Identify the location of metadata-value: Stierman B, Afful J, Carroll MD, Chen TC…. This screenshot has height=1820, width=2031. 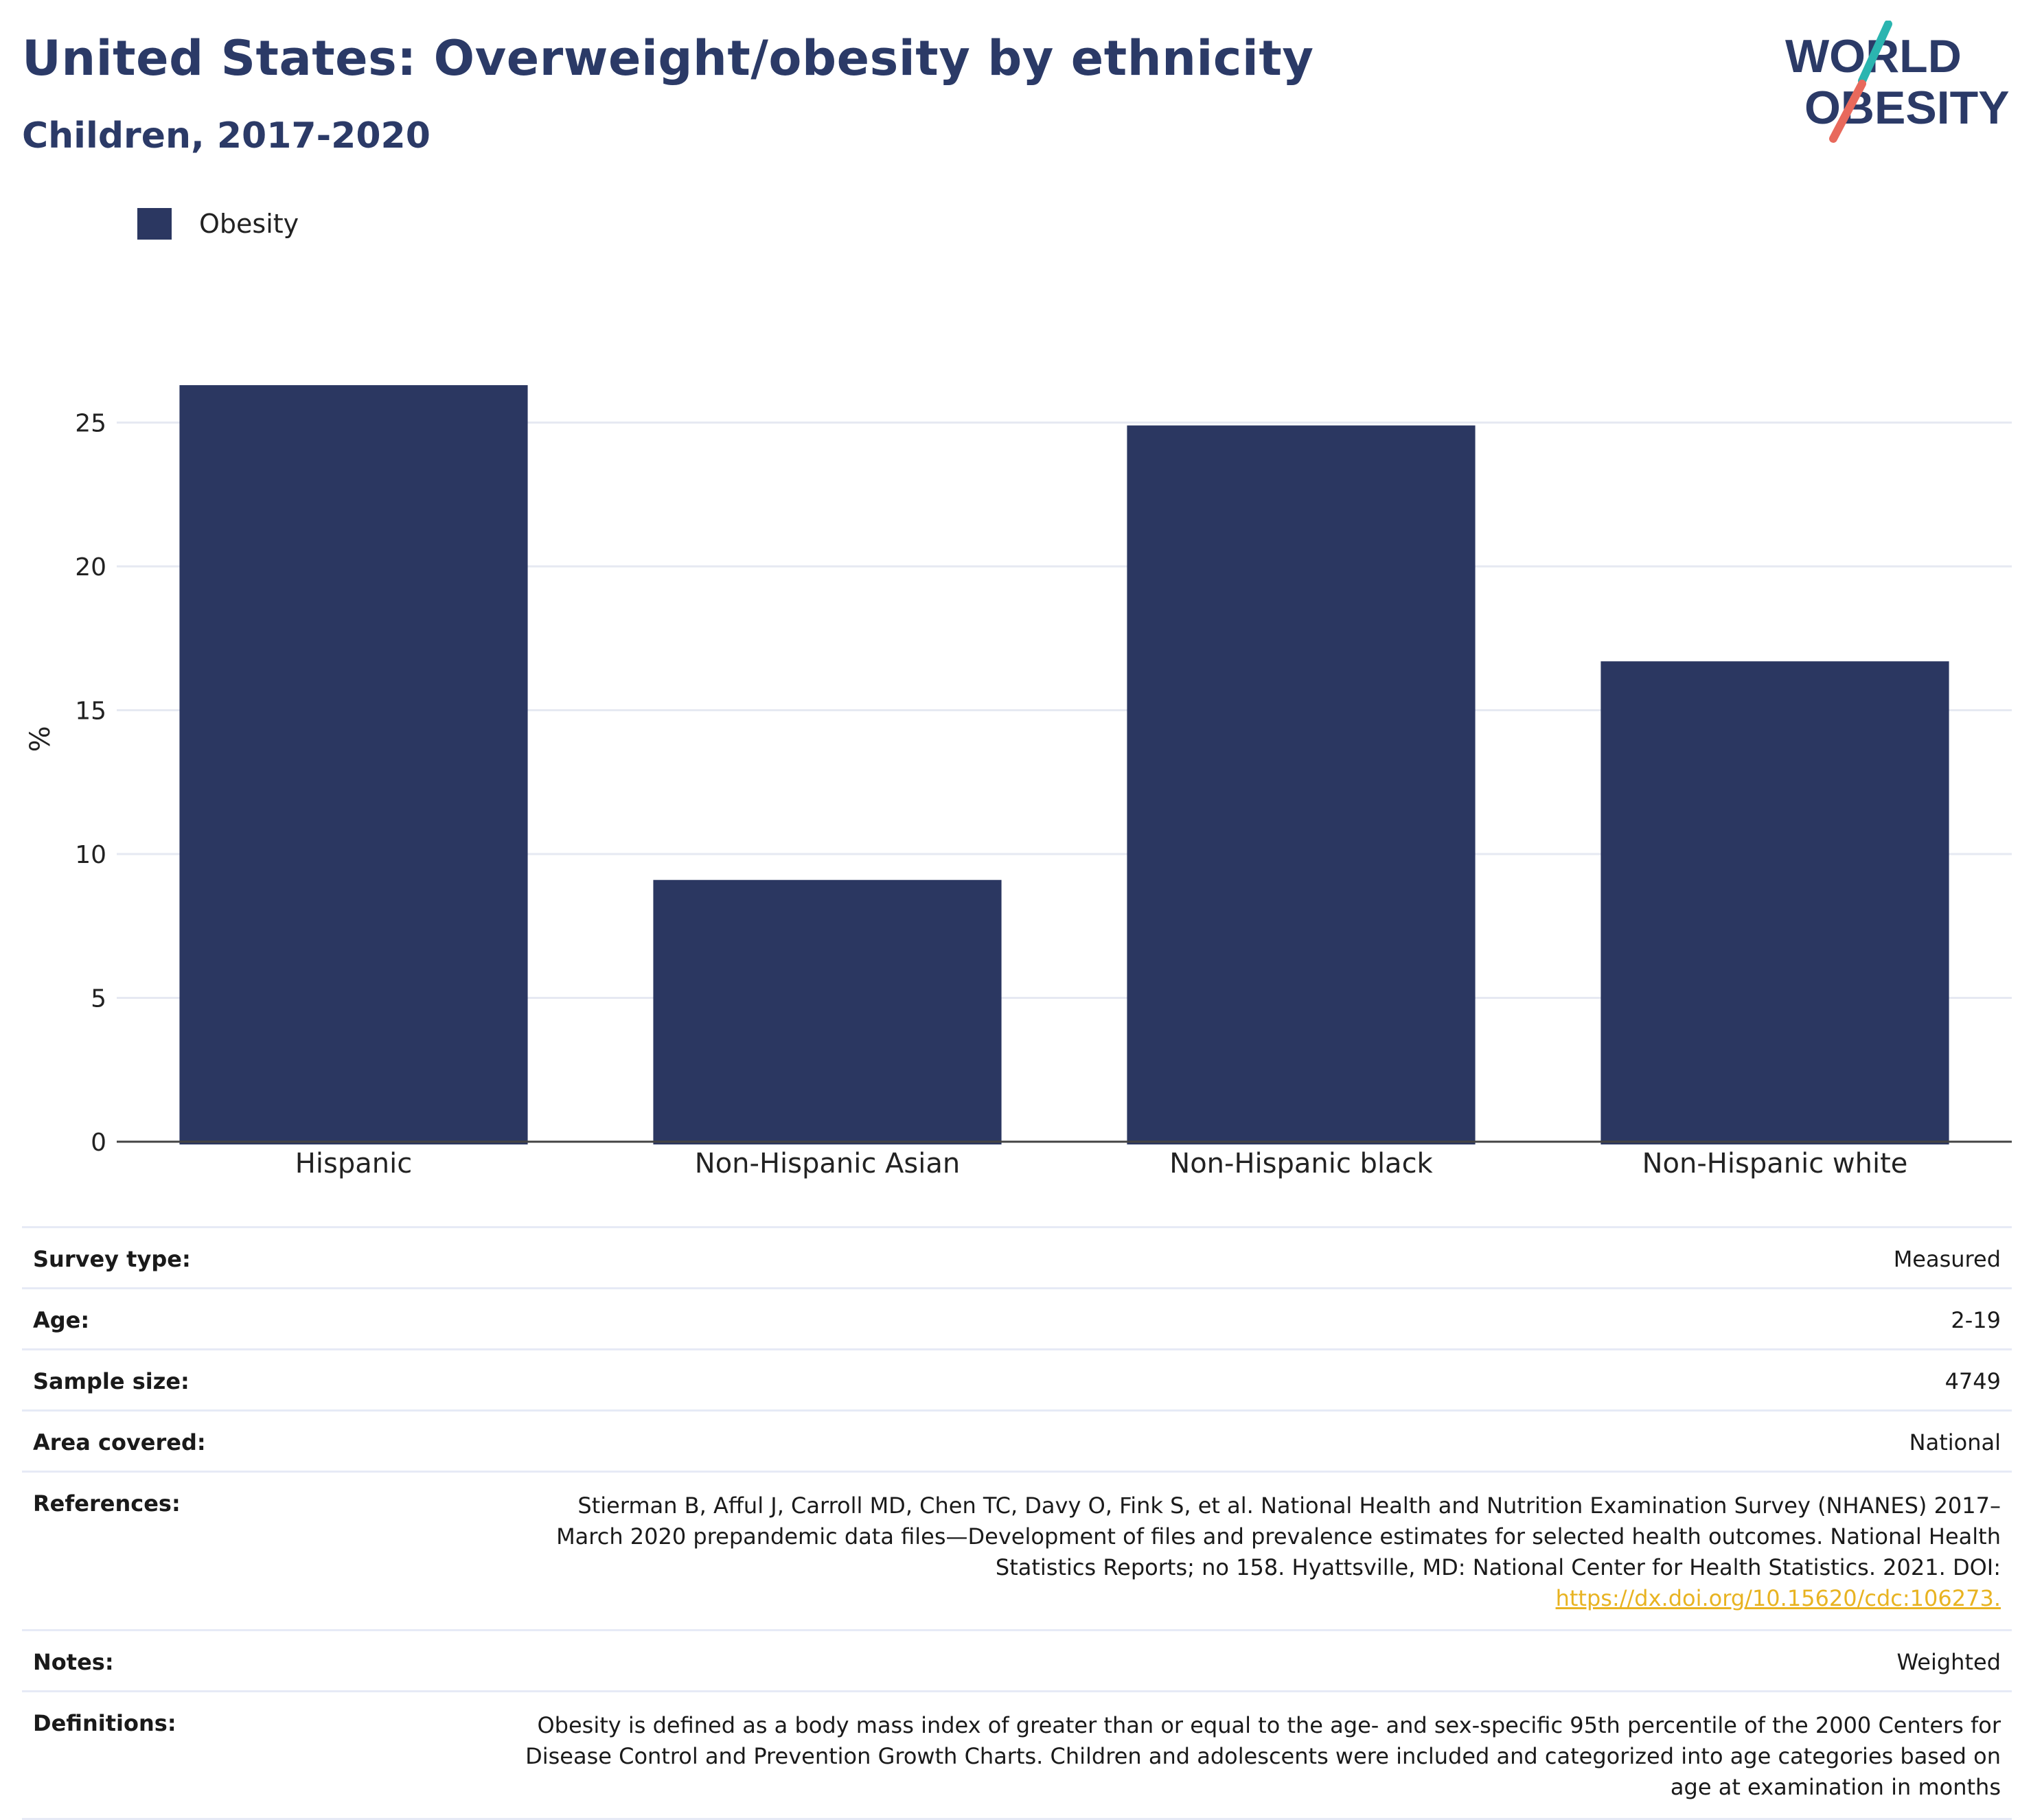
(1278, 1552).